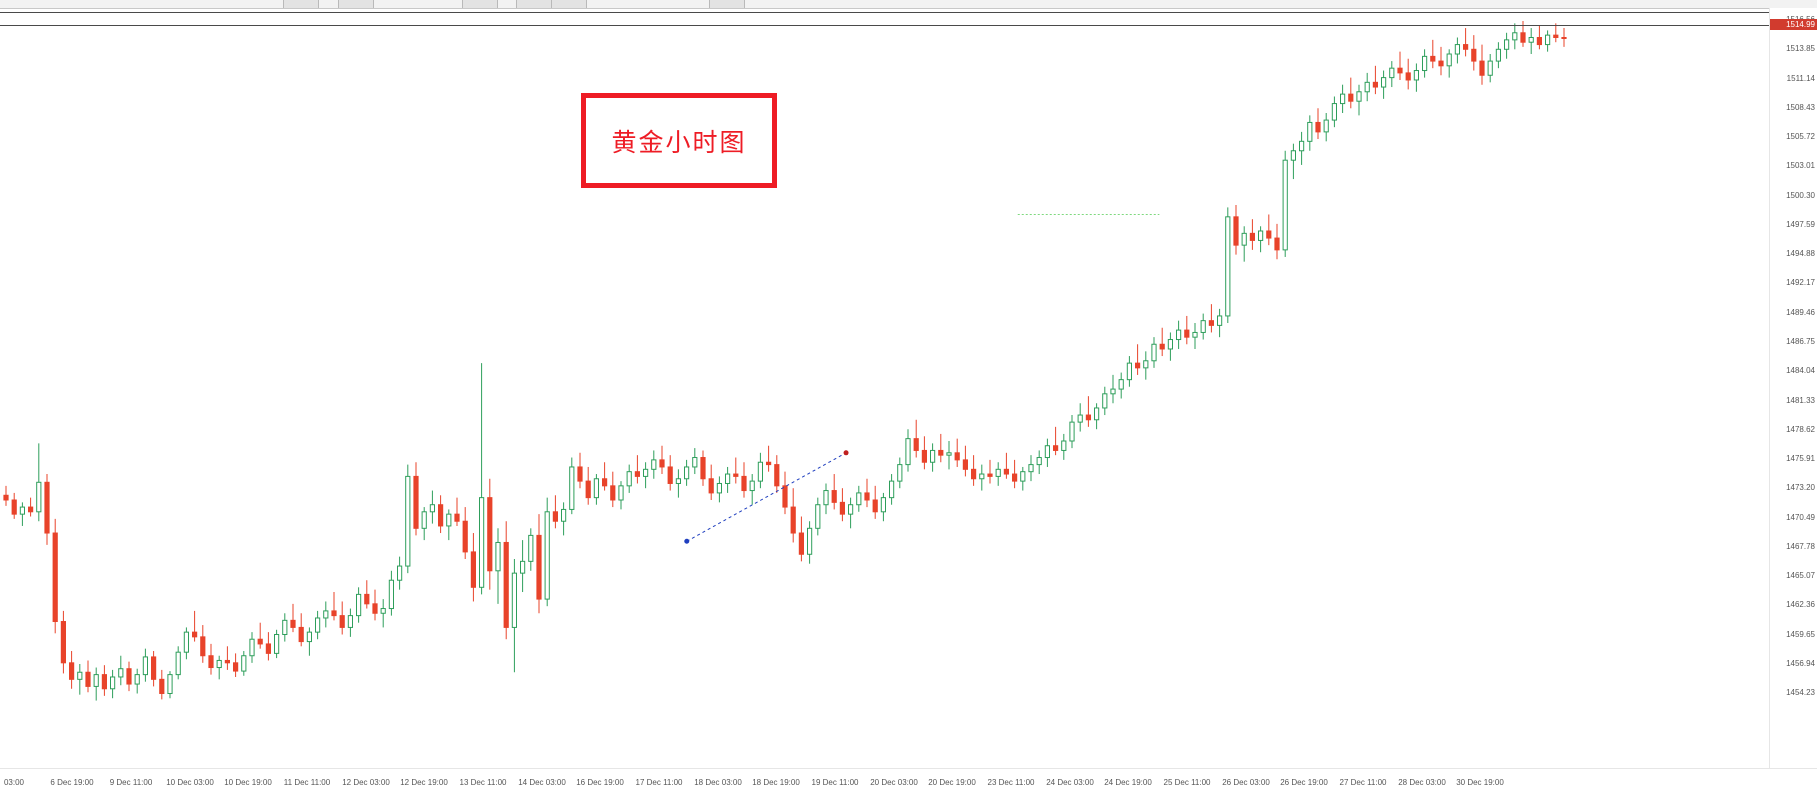  Describe the element at coordinates (1800, 517) in the screenshot. I see `price-tick: 1470.49` at that location.